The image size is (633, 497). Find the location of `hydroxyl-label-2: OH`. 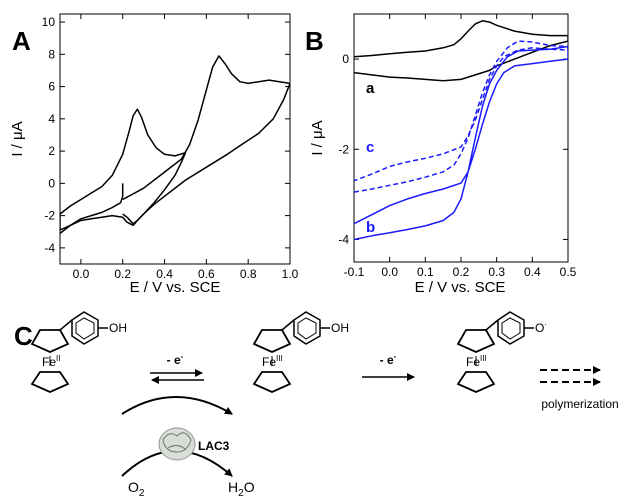

hydroxyl-label-2: OH is located at coordinates (340, 328).